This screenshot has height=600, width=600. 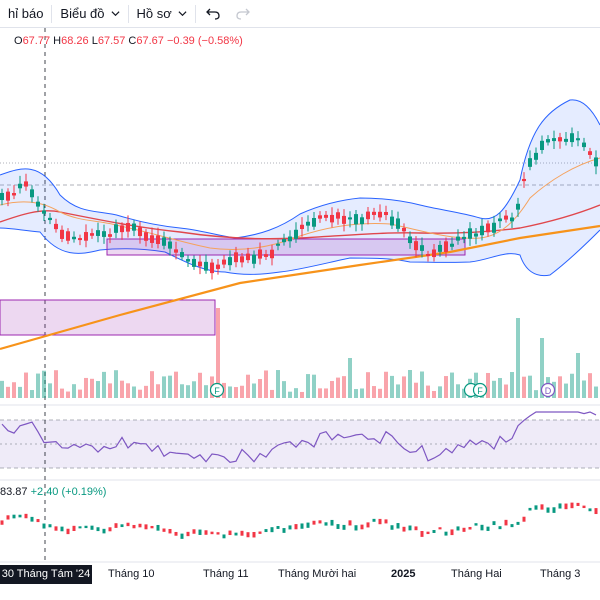 I want to click on high-label: H, so click(x=57, y=41).